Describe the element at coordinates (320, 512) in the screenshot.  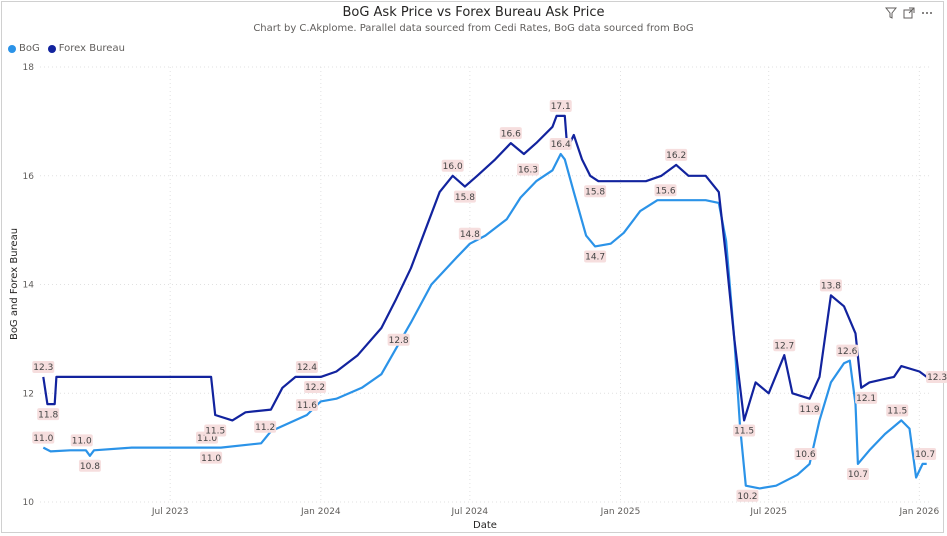
I see `x-tick-label: Jan 2024` at that location.